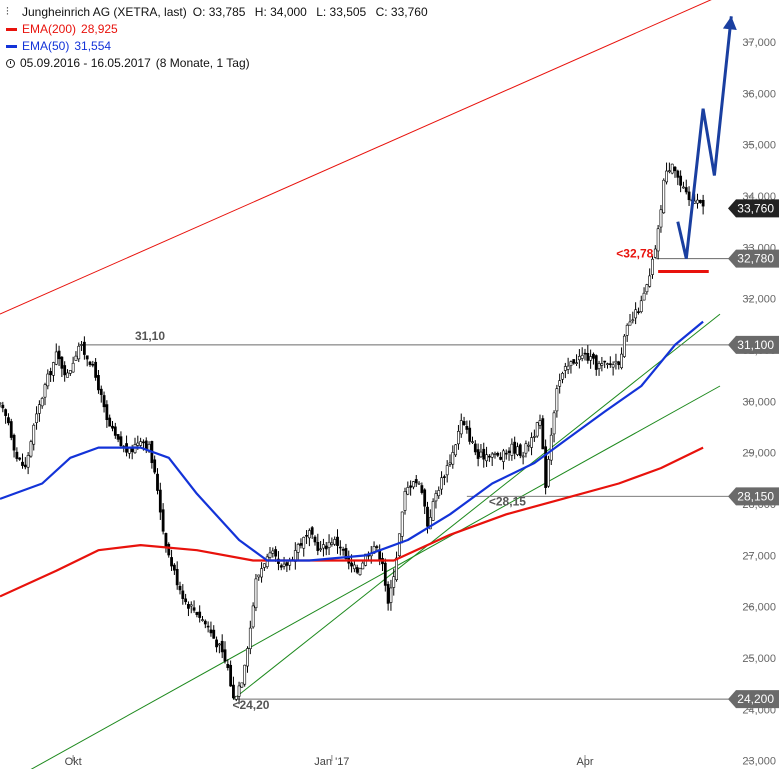 The height and width of the screenshot is (769, 780). I want to click on ema50-label: EMA(50), so click(46, 46).